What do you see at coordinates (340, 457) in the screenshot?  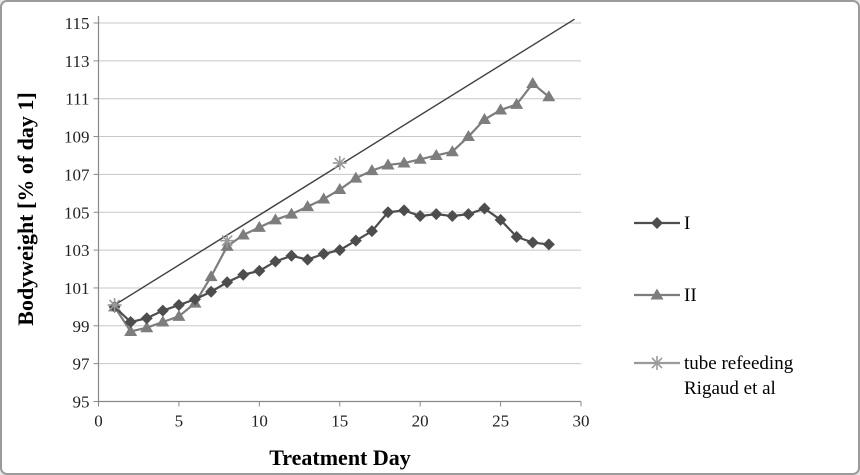 I see `x-axis-title: Treatment Day` at bounding box center [340, 457].